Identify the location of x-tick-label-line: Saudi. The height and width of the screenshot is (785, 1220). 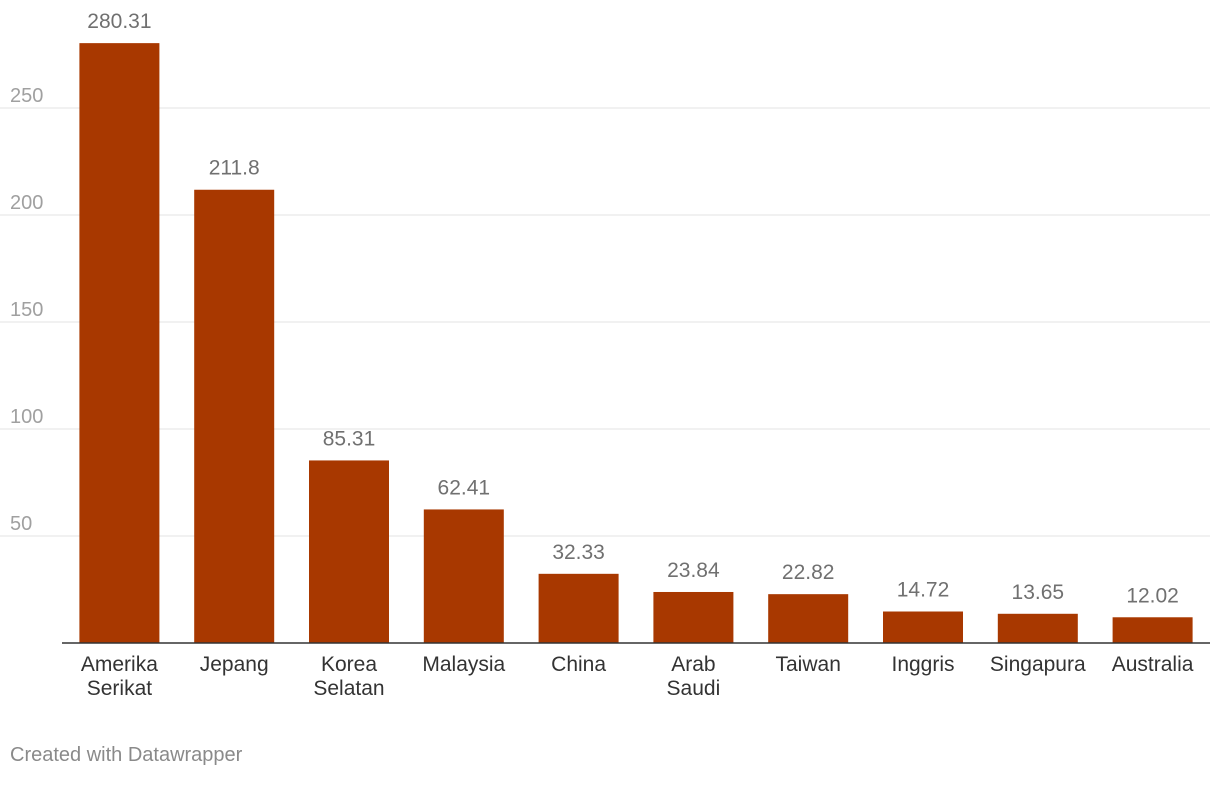
(694, 688).